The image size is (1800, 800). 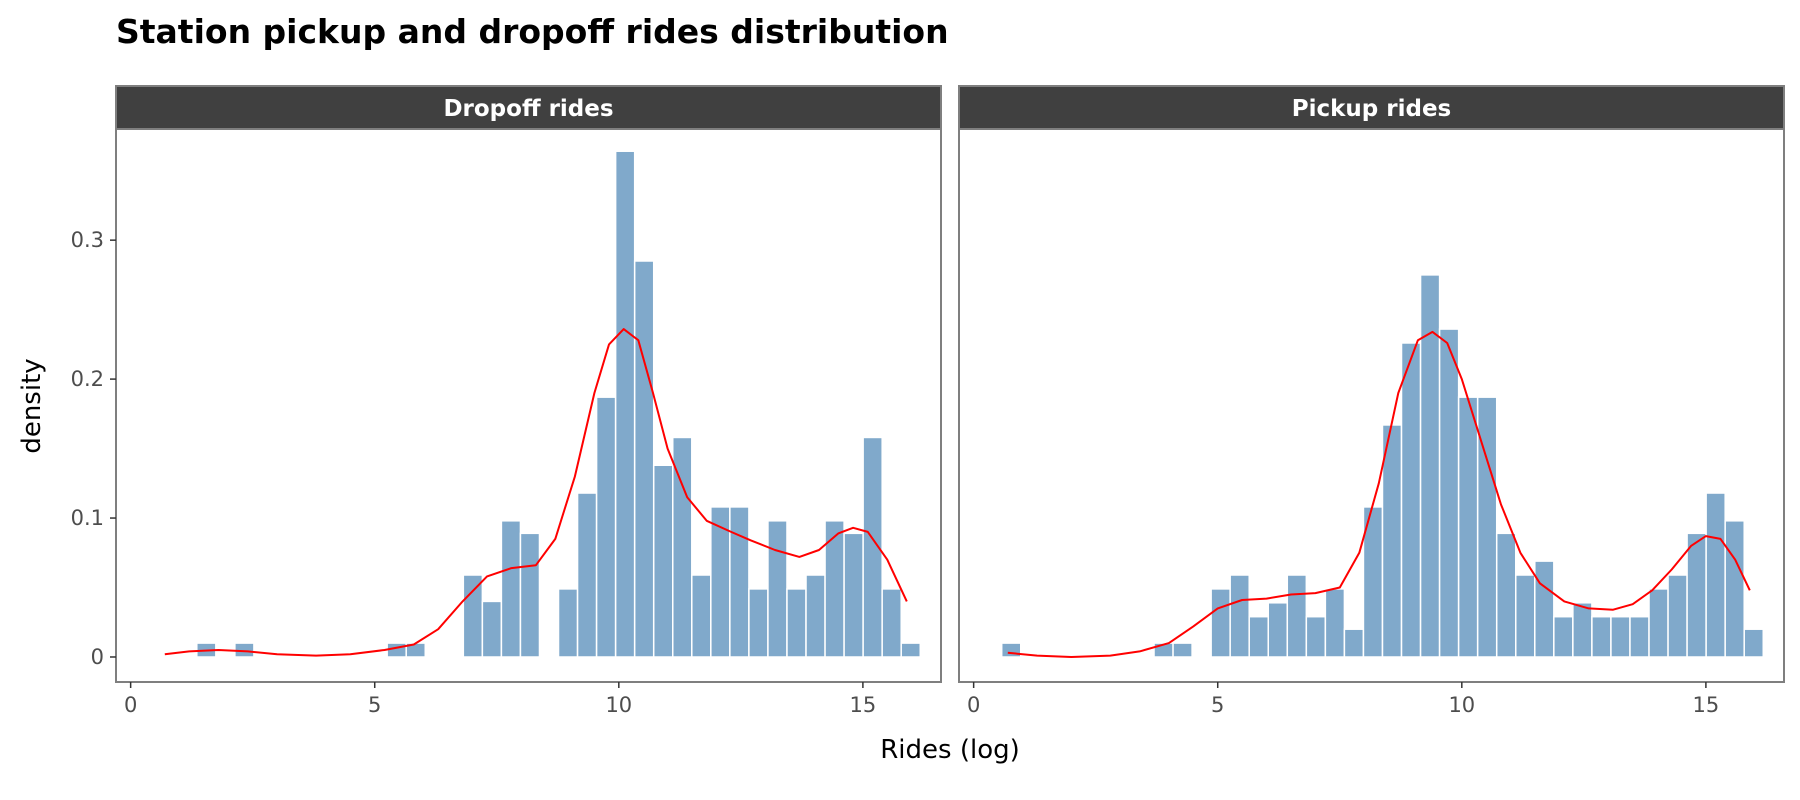 What do you see at coordinates (97, 657) in the screenshot?
I see `y-tick-label: 0` at bounding box center [97, 657].